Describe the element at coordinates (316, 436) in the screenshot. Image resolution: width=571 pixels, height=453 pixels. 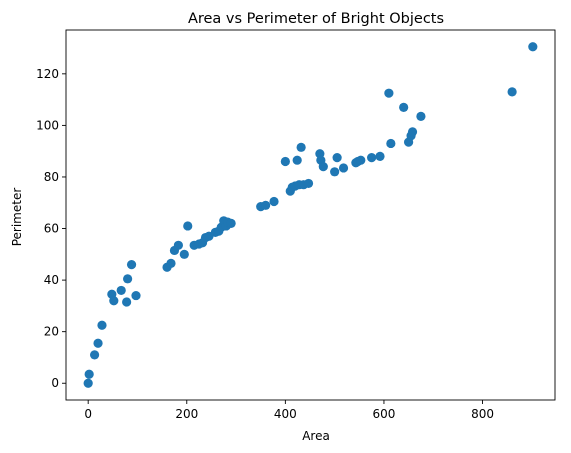
I see `x-axis-label: Area` at that location.